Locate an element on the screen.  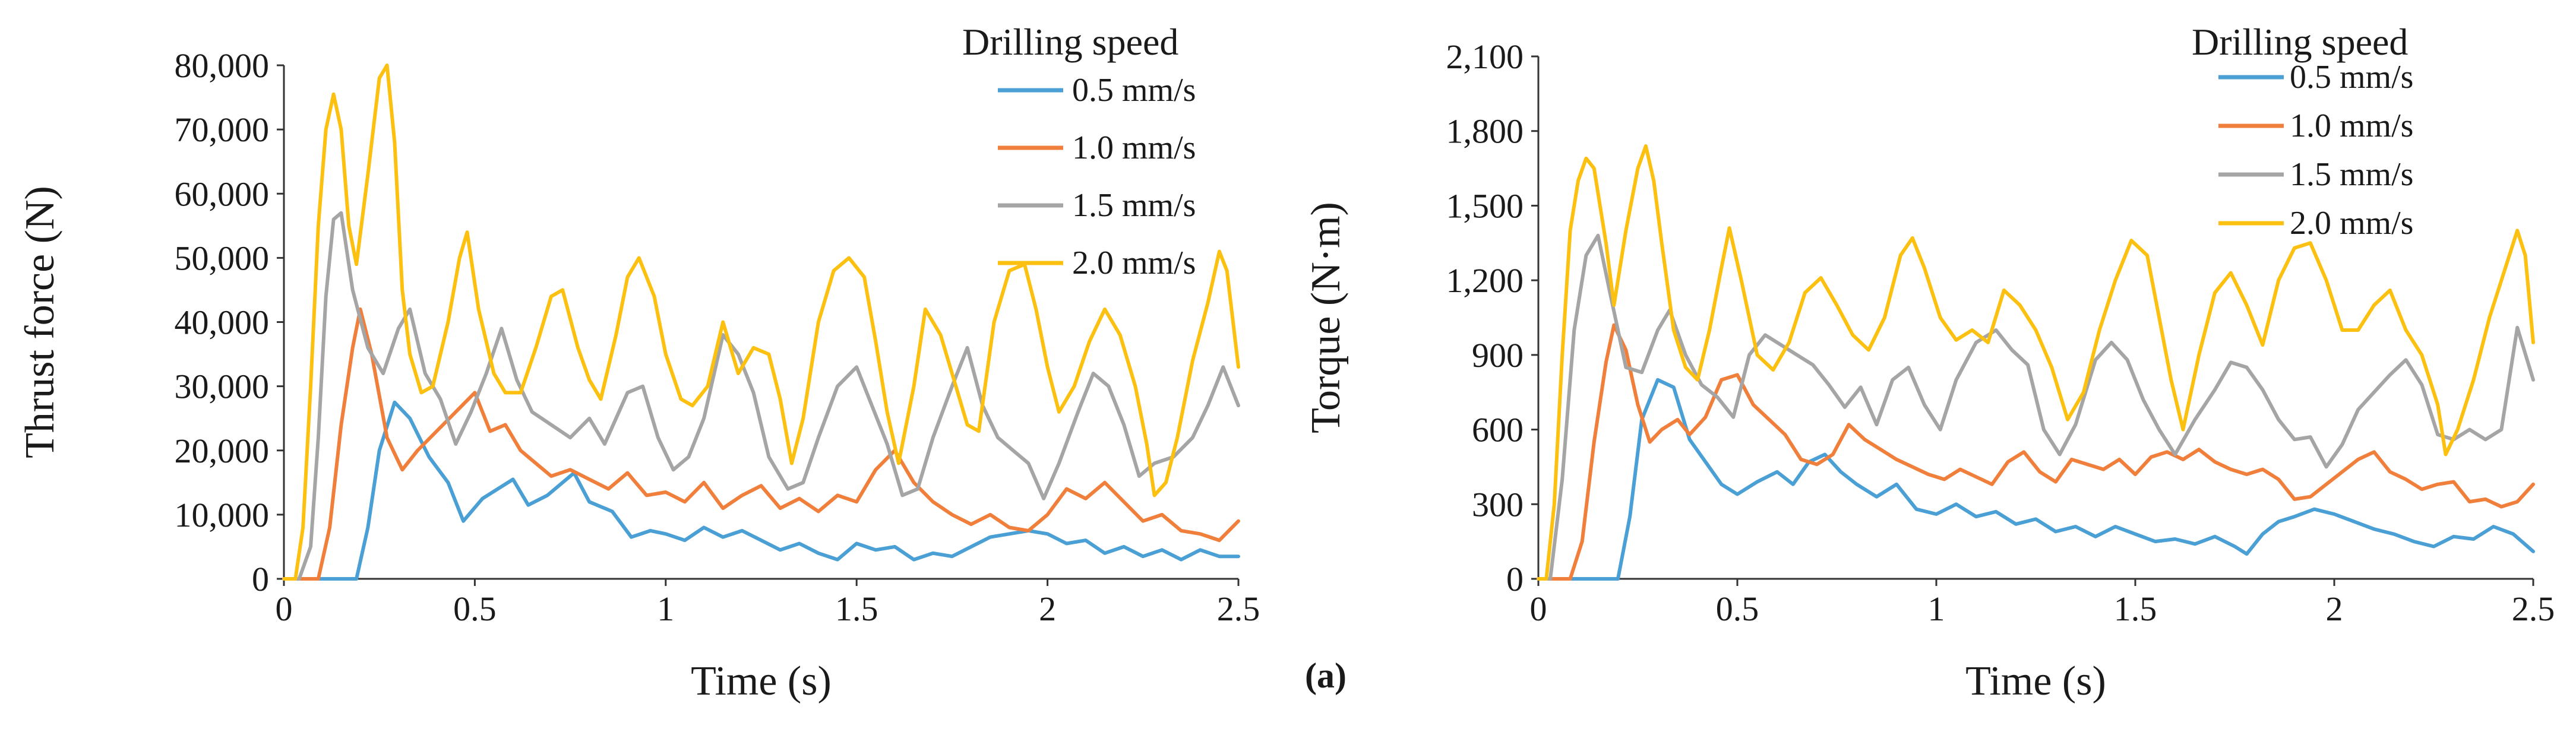
y-axis-title: Thrust force (N) is located at coordinates (40, 322).